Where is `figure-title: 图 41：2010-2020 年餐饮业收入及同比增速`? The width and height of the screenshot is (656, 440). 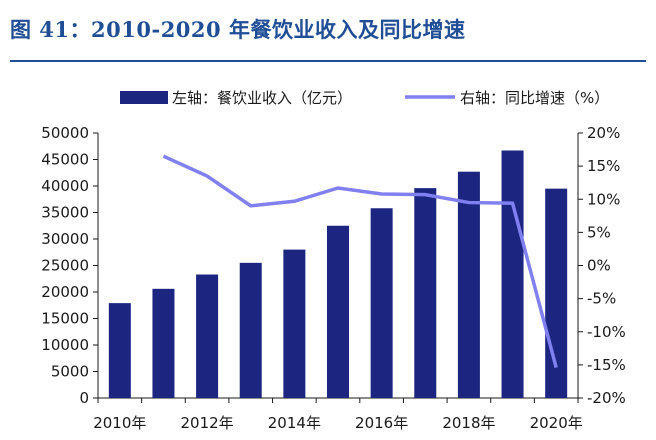
figure-title: 图 41：2010-2020 年餐饮业收入及同比增速 is located at coordinates (238, 29).